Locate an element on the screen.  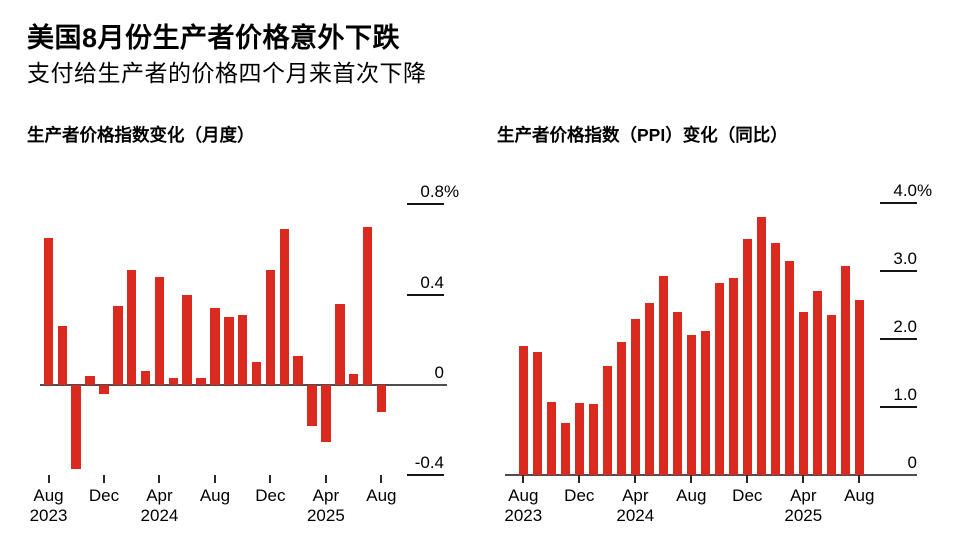
y-tick-label: 2.0 is located at coordinates (905, 326).